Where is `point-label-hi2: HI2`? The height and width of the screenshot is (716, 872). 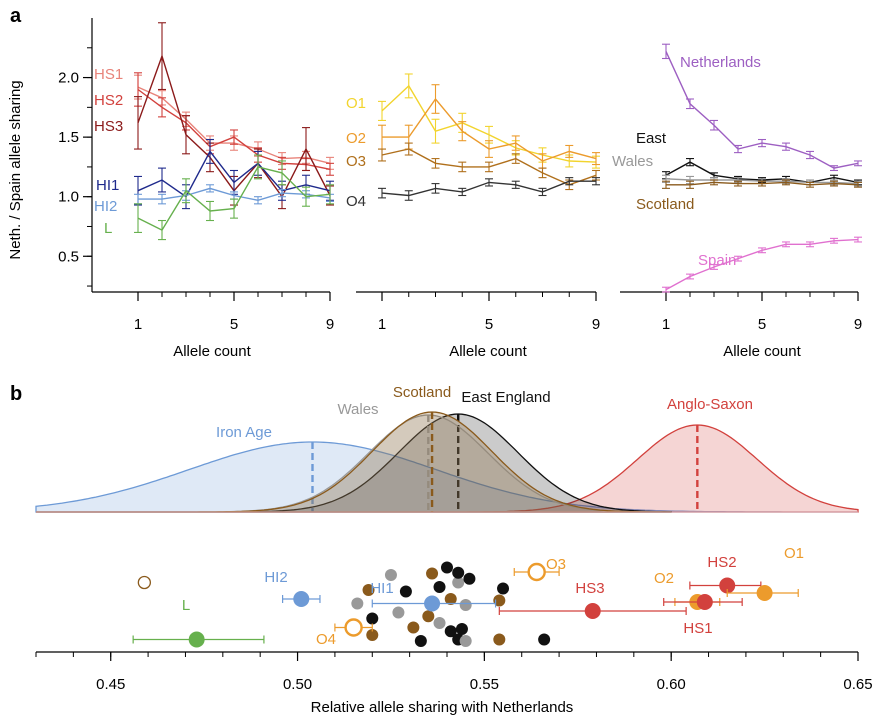
point-label-hi2: HI2 is located at coordinates (275, 577).